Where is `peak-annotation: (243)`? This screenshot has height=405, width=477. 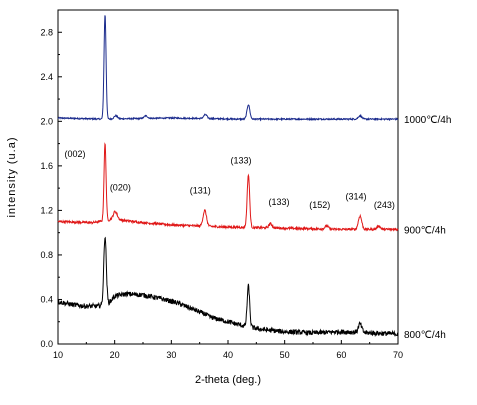
peak-annotation: (243) is located at coordinates (384, 205).